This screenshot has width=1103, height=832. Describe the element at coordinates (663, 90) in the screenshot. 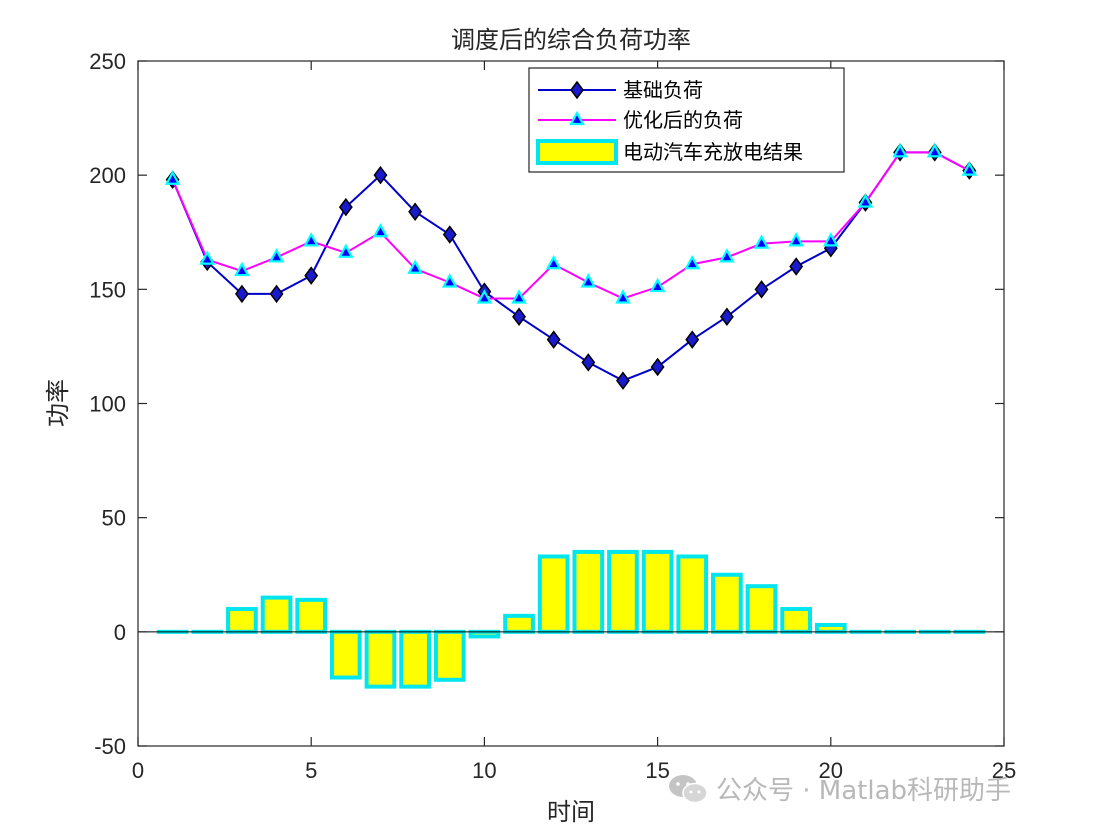

I see `legend-label: 基础负荷` at that location.